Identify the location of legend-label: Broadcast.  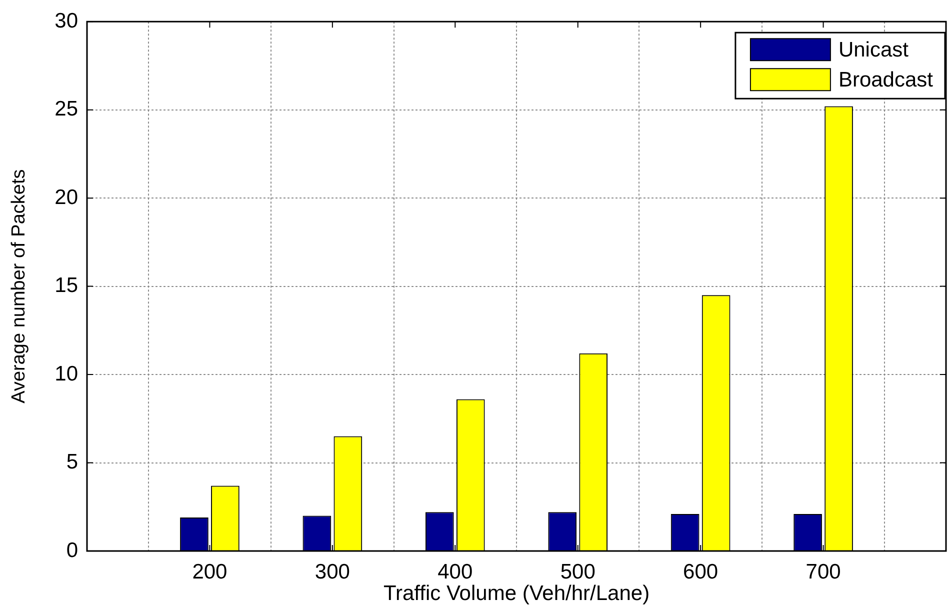
(886, 80).